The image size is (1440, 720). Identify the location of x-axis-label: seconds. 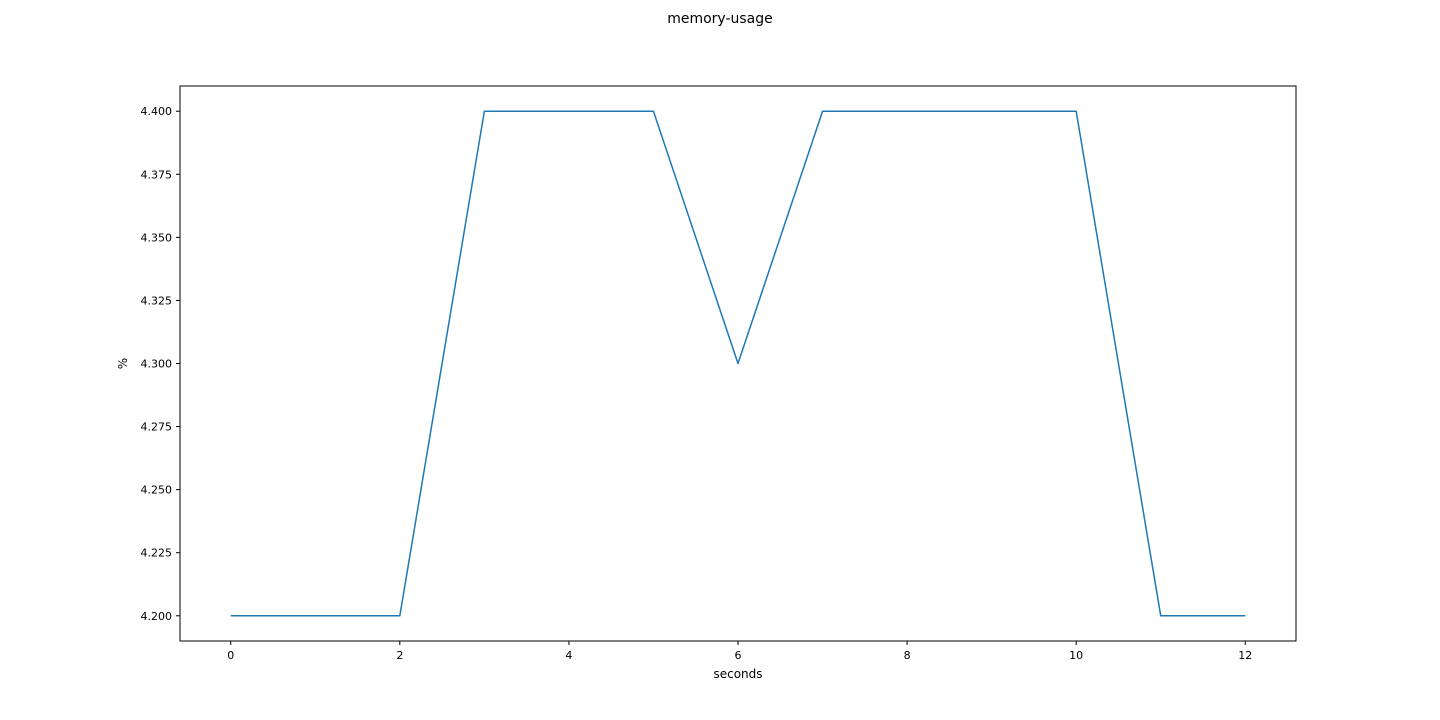
(737, 674).